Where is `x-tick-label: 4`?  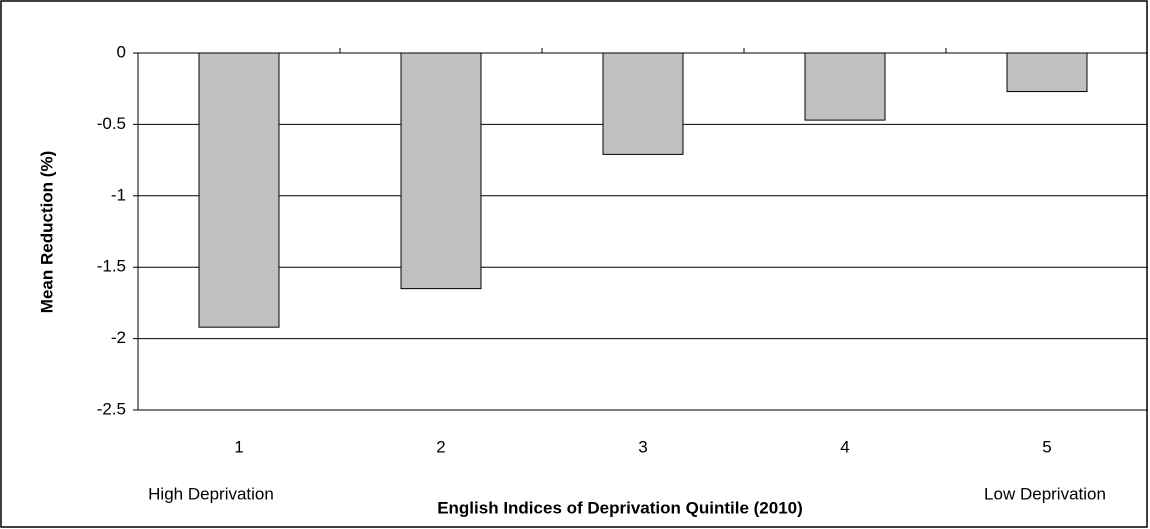 x-tick-label: 4 is located at coordinates (844, 446).